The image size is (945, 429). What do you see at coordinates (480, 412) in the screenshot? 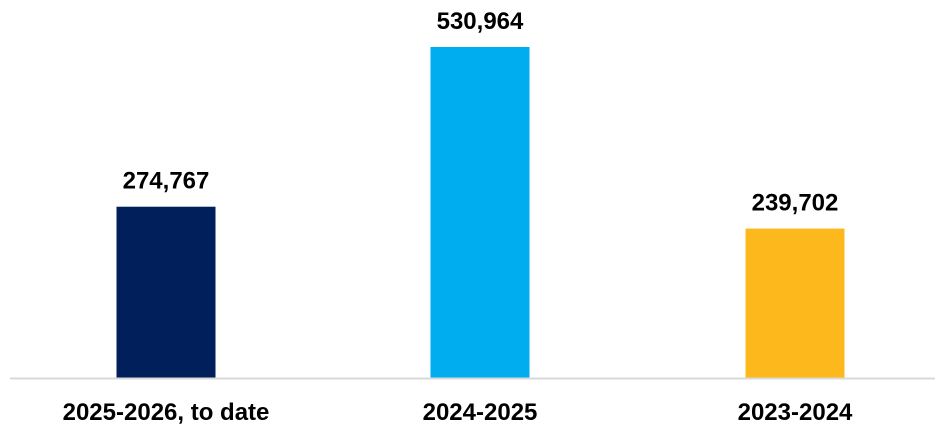
I see `category-label-2: 2024-2025` at bounding box center [480, 412].